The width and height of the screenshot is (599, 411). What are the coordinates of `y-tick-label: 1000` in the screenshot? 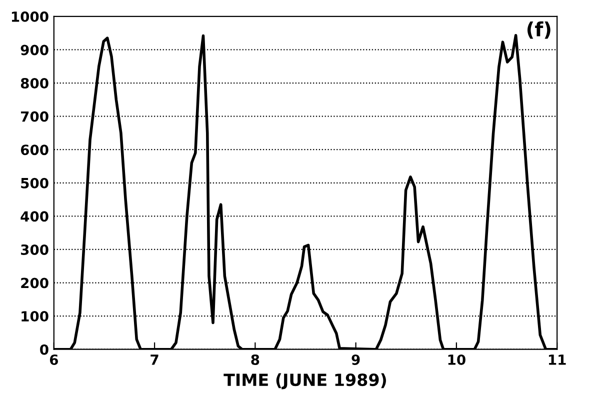 It's located at (30, 16).